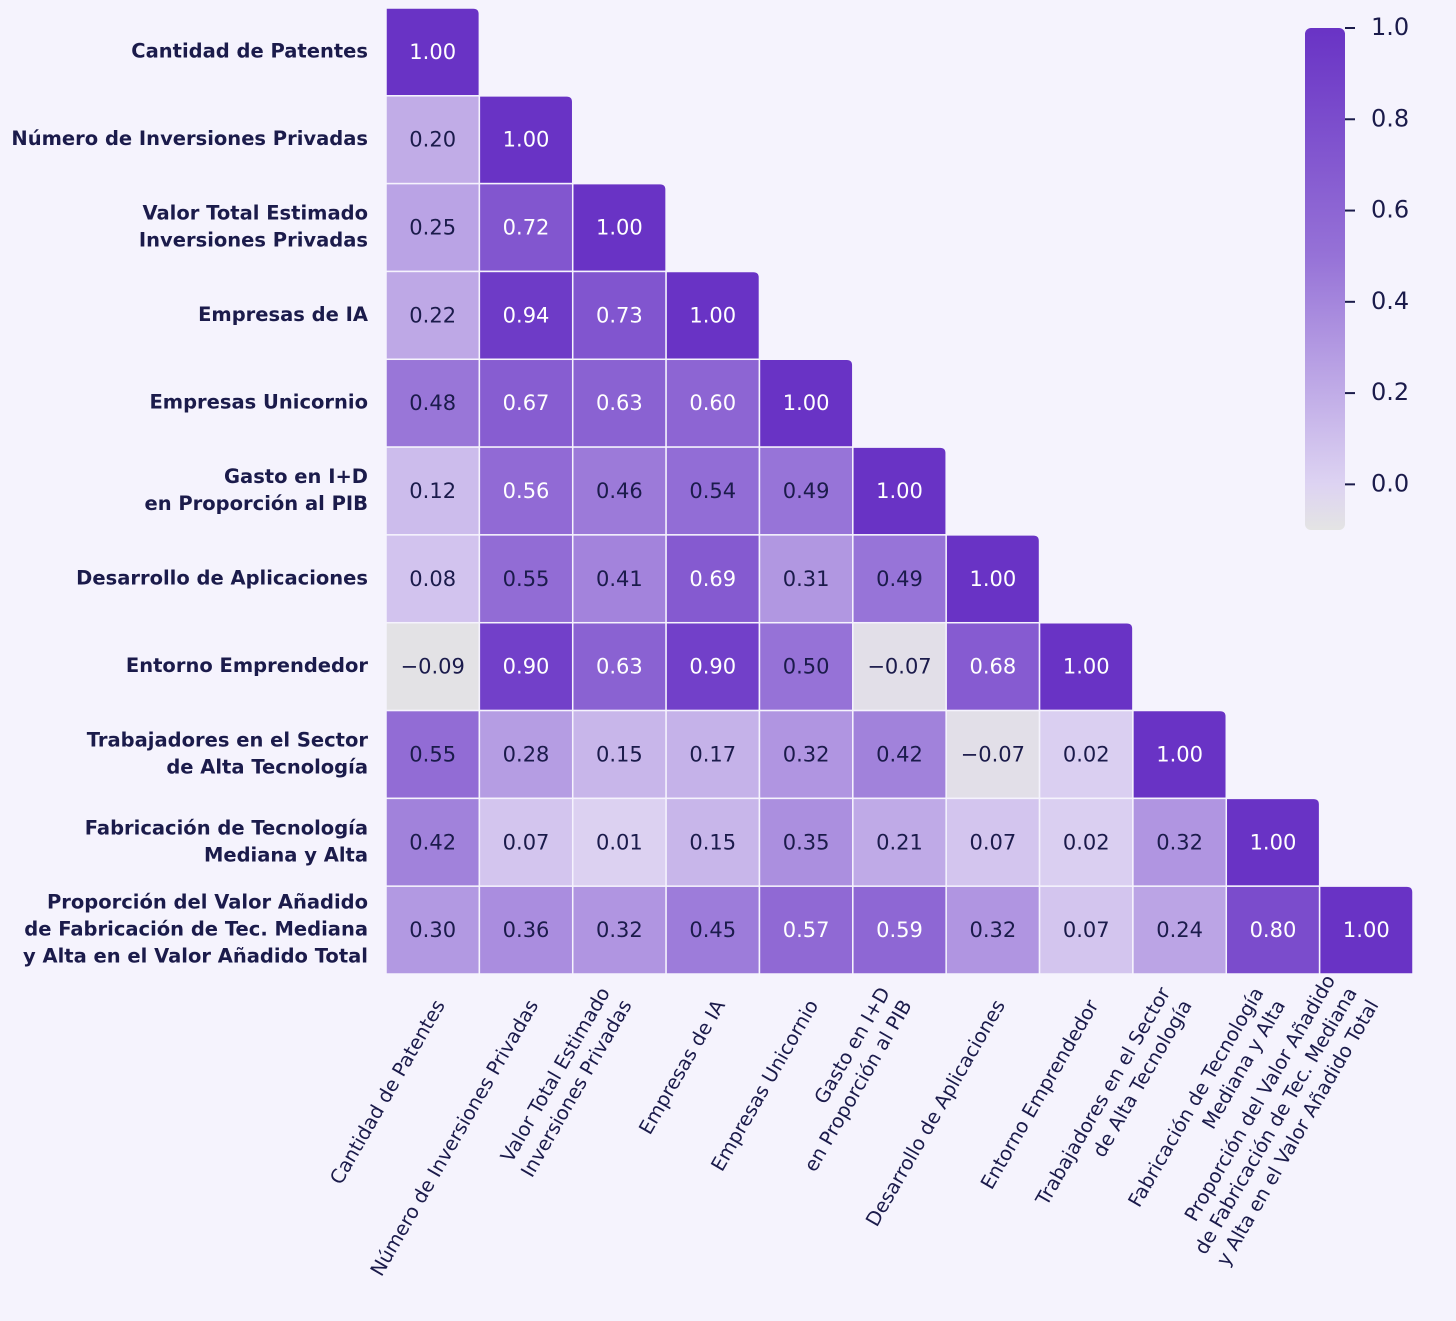 The height and width of the screenshot is (1321, 1456). I want to click on cell-label: 0.45, so click(712, 930).